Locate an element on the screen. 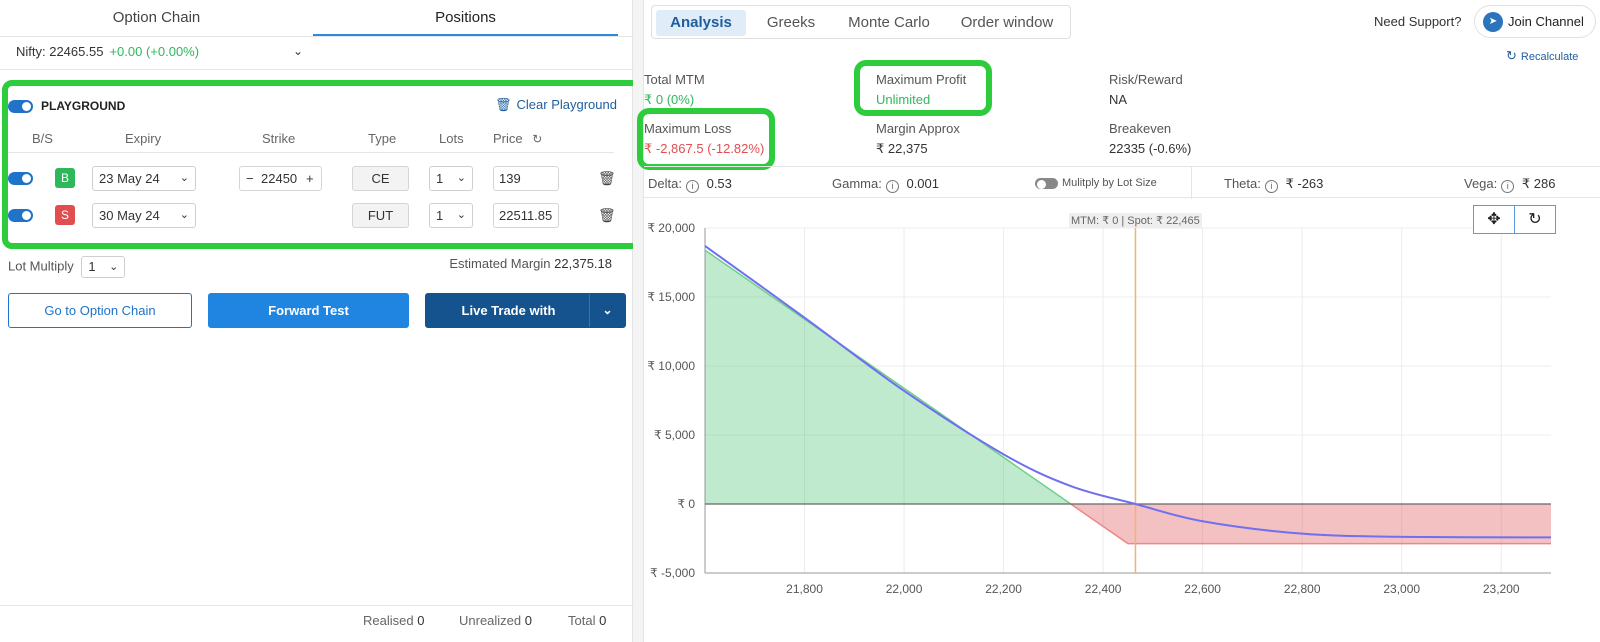 This screenshot has height=642, width=1600. live-trade-label: Live Trade with is located at coordinates (508, 310).